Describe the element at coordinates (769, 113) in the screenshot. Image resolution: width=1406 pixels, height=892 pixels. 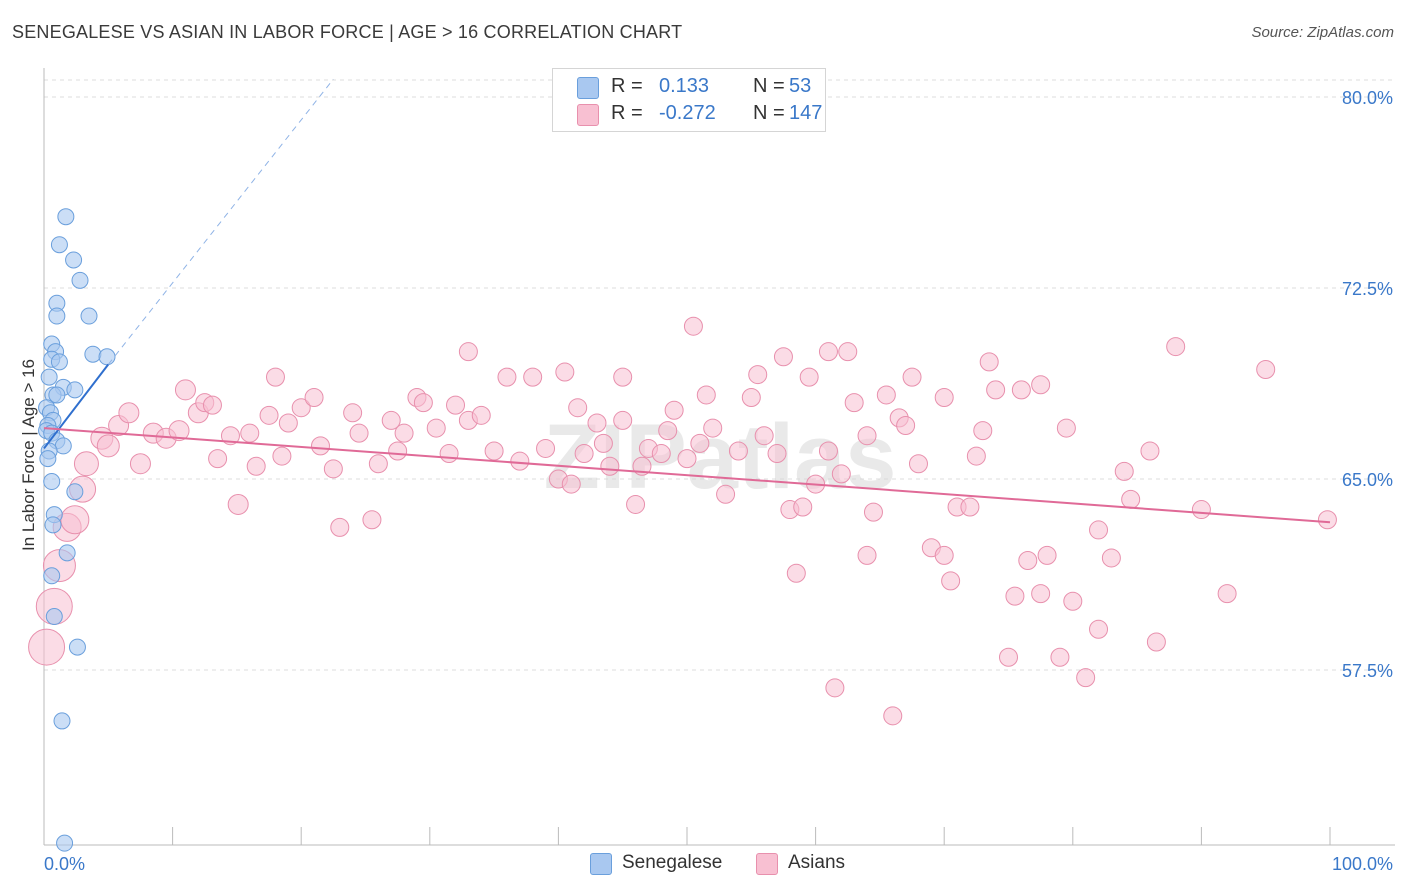
I see `legend-n-label: N =` at that location.